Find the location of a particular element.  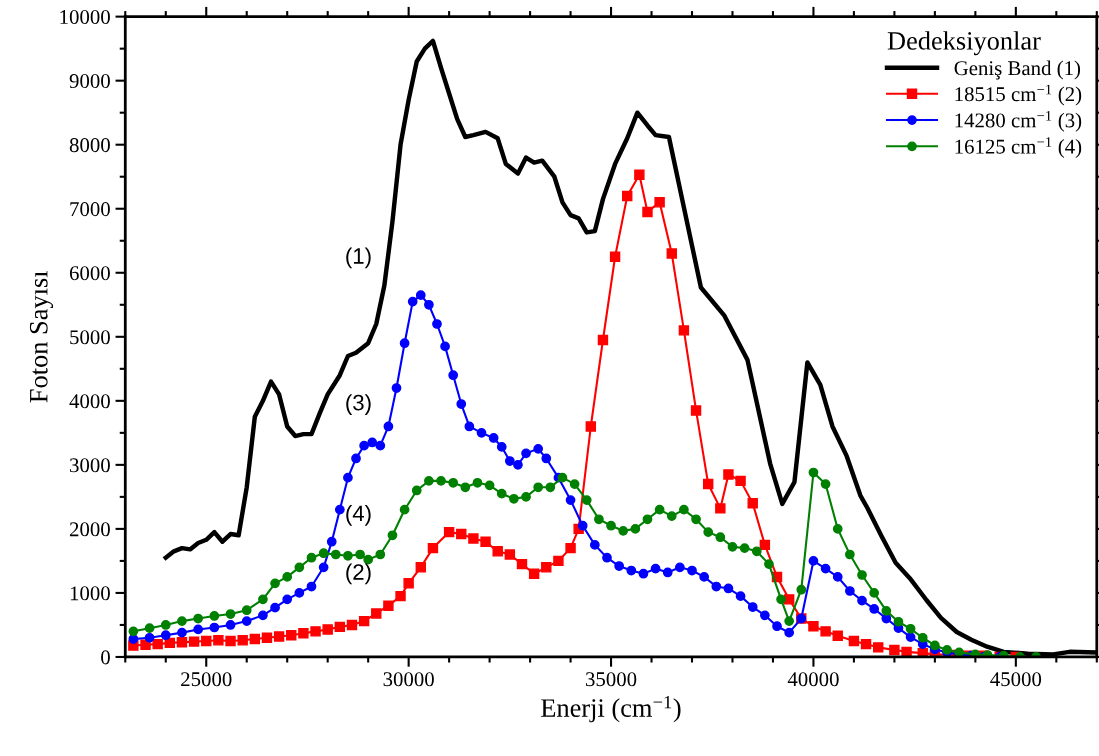

y-tick-label: 2000 is located at coordinates (89, 529).